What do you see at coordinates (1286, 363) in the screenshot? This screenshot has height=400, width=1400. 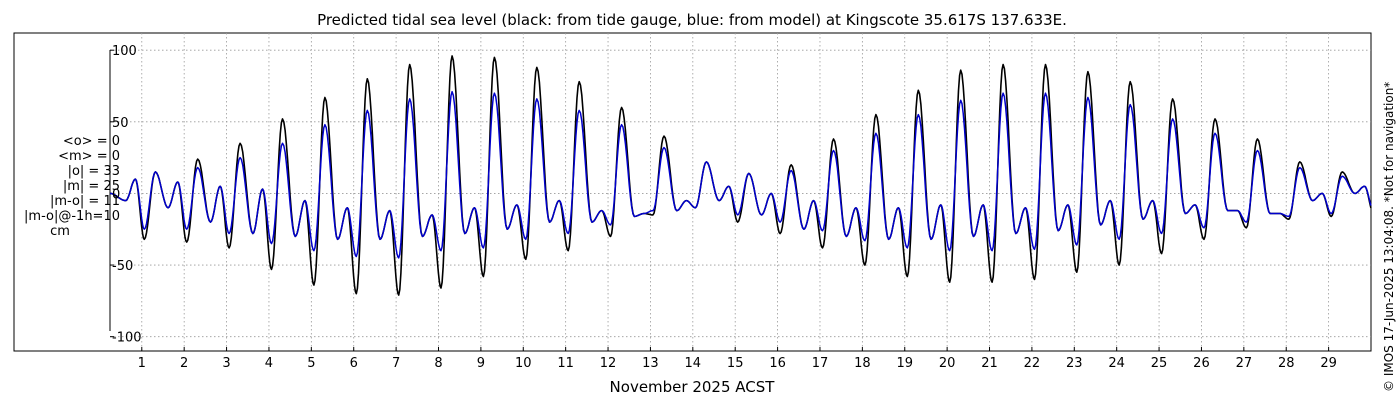 I see `x-tick-label: 28` at bounding box center [1286, 363].